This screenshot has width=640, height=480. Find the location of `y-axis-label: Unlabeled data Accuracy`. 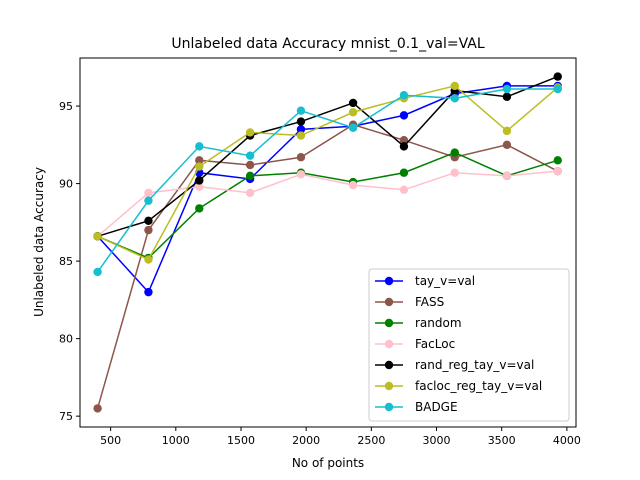

y-axis-label: Unlabeled data Accuracy is located at coordinates (39, 242).